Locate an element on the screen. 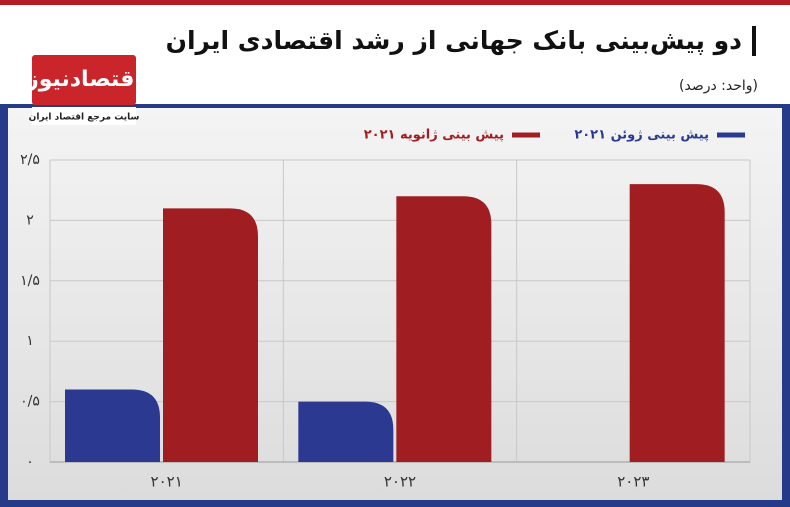  logo-box is located at coordinates (84, 80).